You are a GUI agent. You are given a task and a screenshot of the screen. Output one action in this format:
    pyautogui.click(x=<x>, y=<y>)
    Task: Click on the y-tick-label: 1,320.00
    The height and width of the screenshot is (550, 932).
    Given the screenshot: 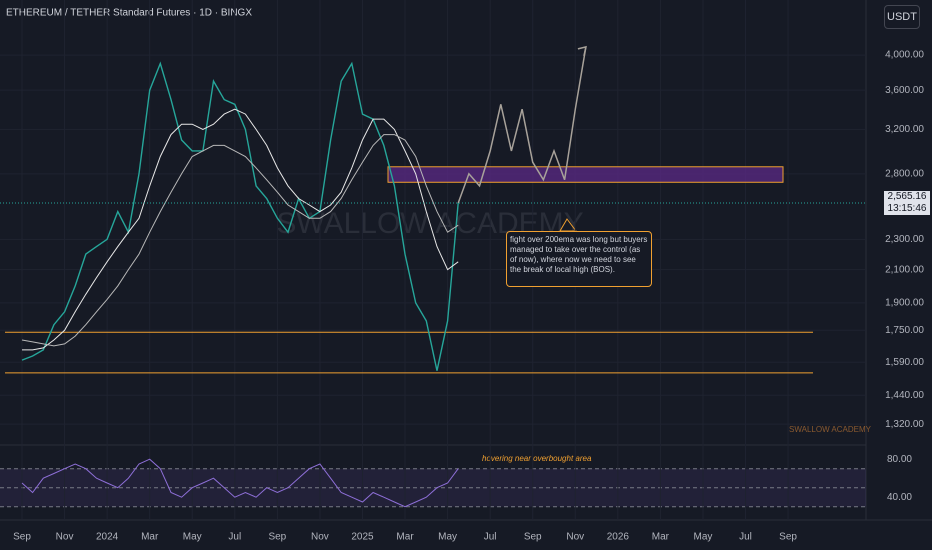 What is the action you would take?
    pyautogui.click(x=904, y=424)
    